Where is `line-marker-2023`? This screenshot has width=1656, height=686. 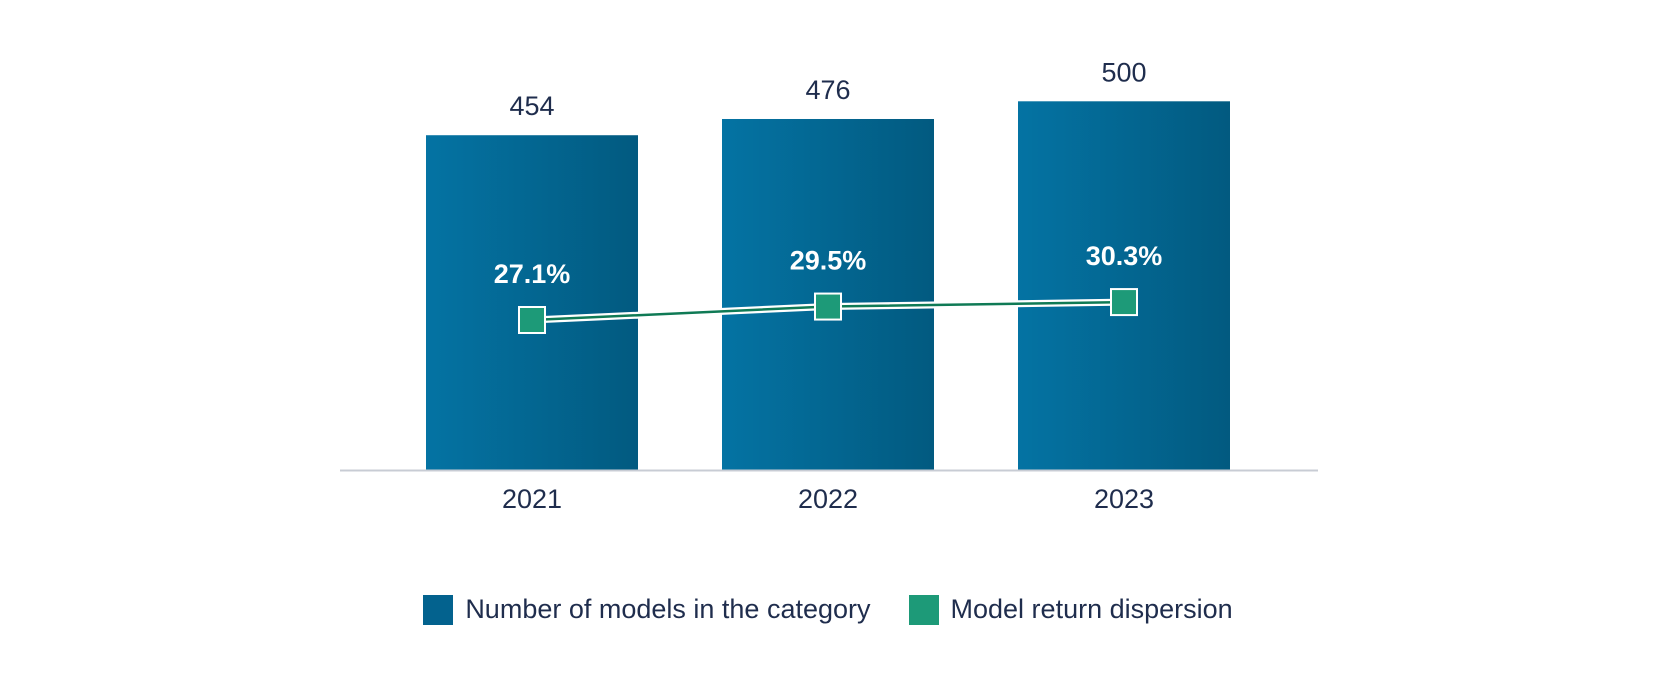 line-marker-2023 is located at coordinates (1124, 302).